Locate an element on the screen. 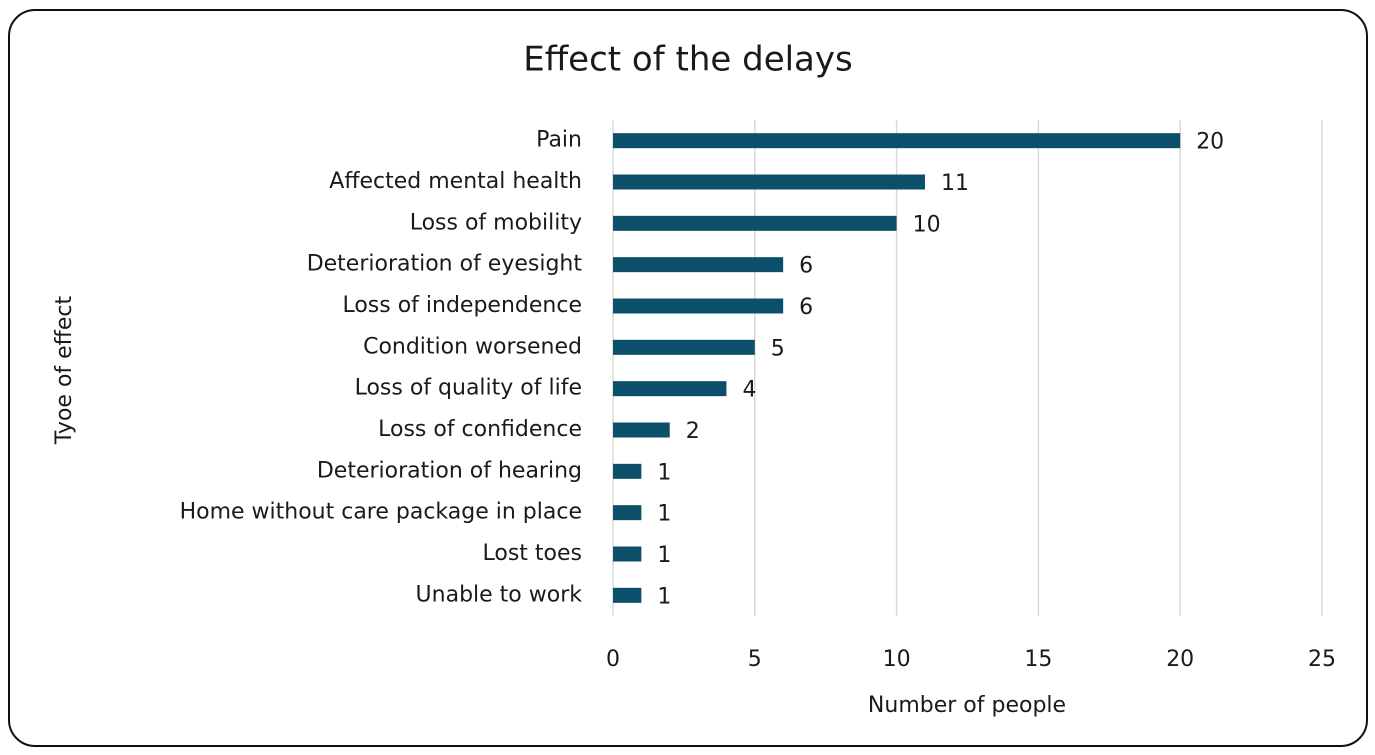 The width and height of the screenshot is (1375, 755). x-tick-label: 0 is located at coordinates (613, 659).